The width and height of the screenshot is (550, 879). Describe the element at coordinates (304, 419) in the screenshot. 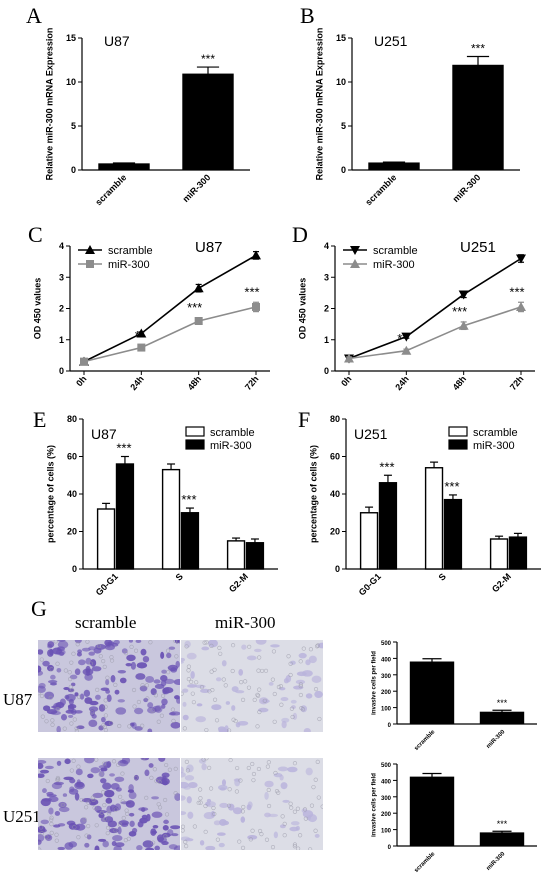

I see `panel-label-f: F` at that location.